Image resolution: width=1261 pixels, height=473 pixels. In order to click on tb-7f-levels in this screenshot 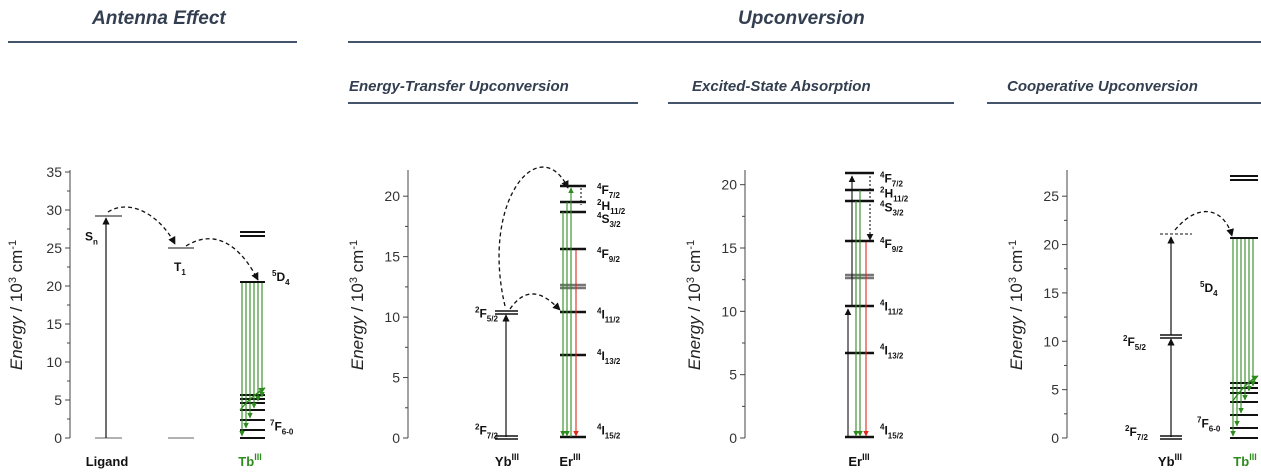, I will do `click(252, 416)`.